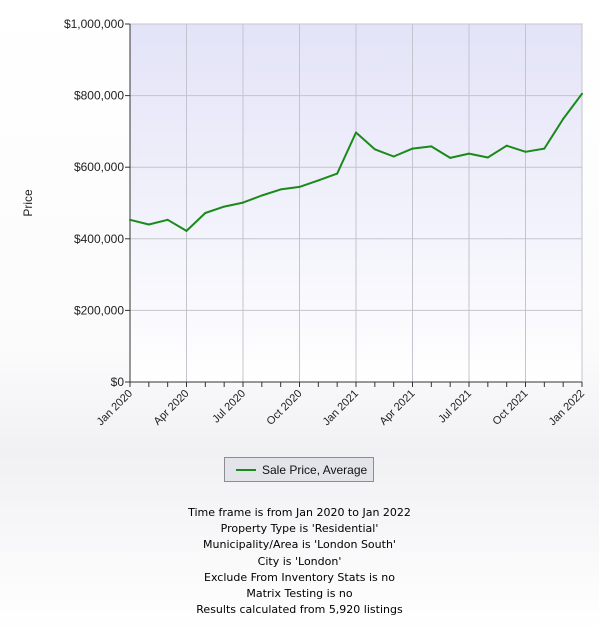 The image size is (599, 631). What do you see at coordinates (246, 469) in the screenshot?
I see `legend-line-swatch` at bounding box center [246, 469].